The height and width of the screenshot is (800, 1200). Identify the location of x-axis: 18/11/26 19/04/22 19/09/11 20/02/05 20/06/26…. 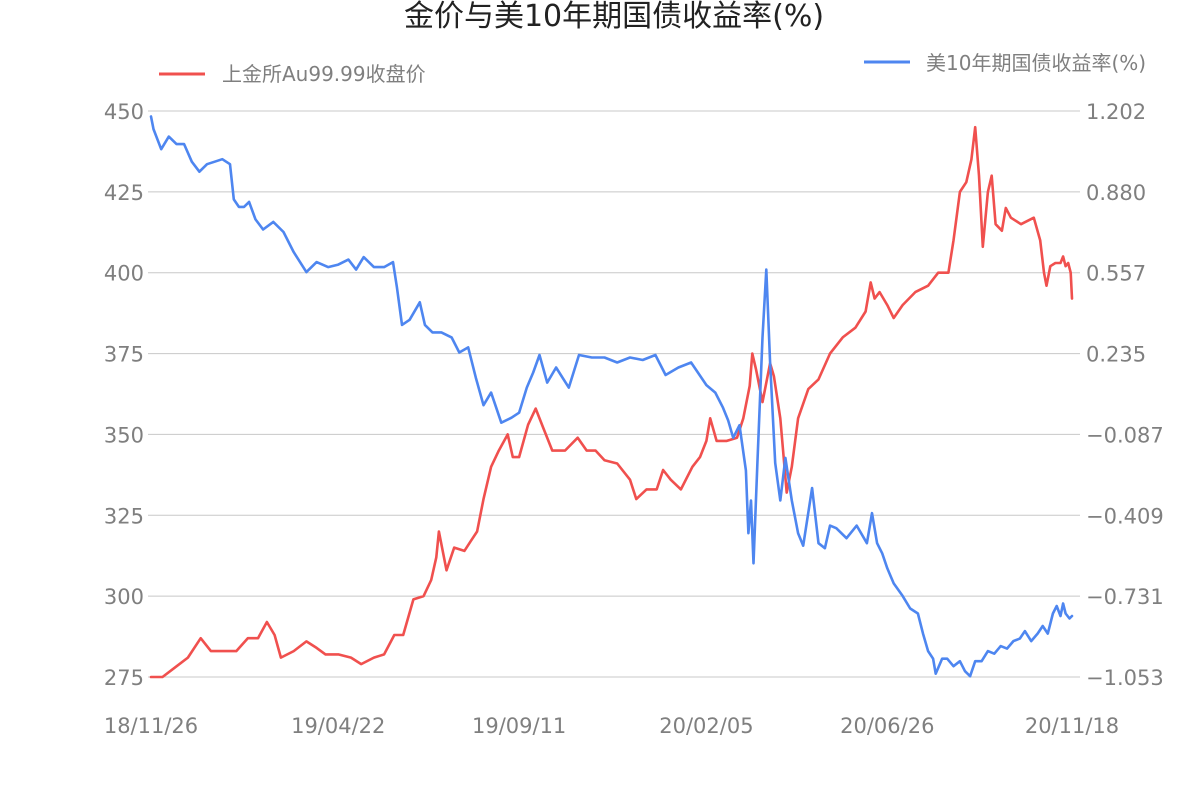
(611, 726).